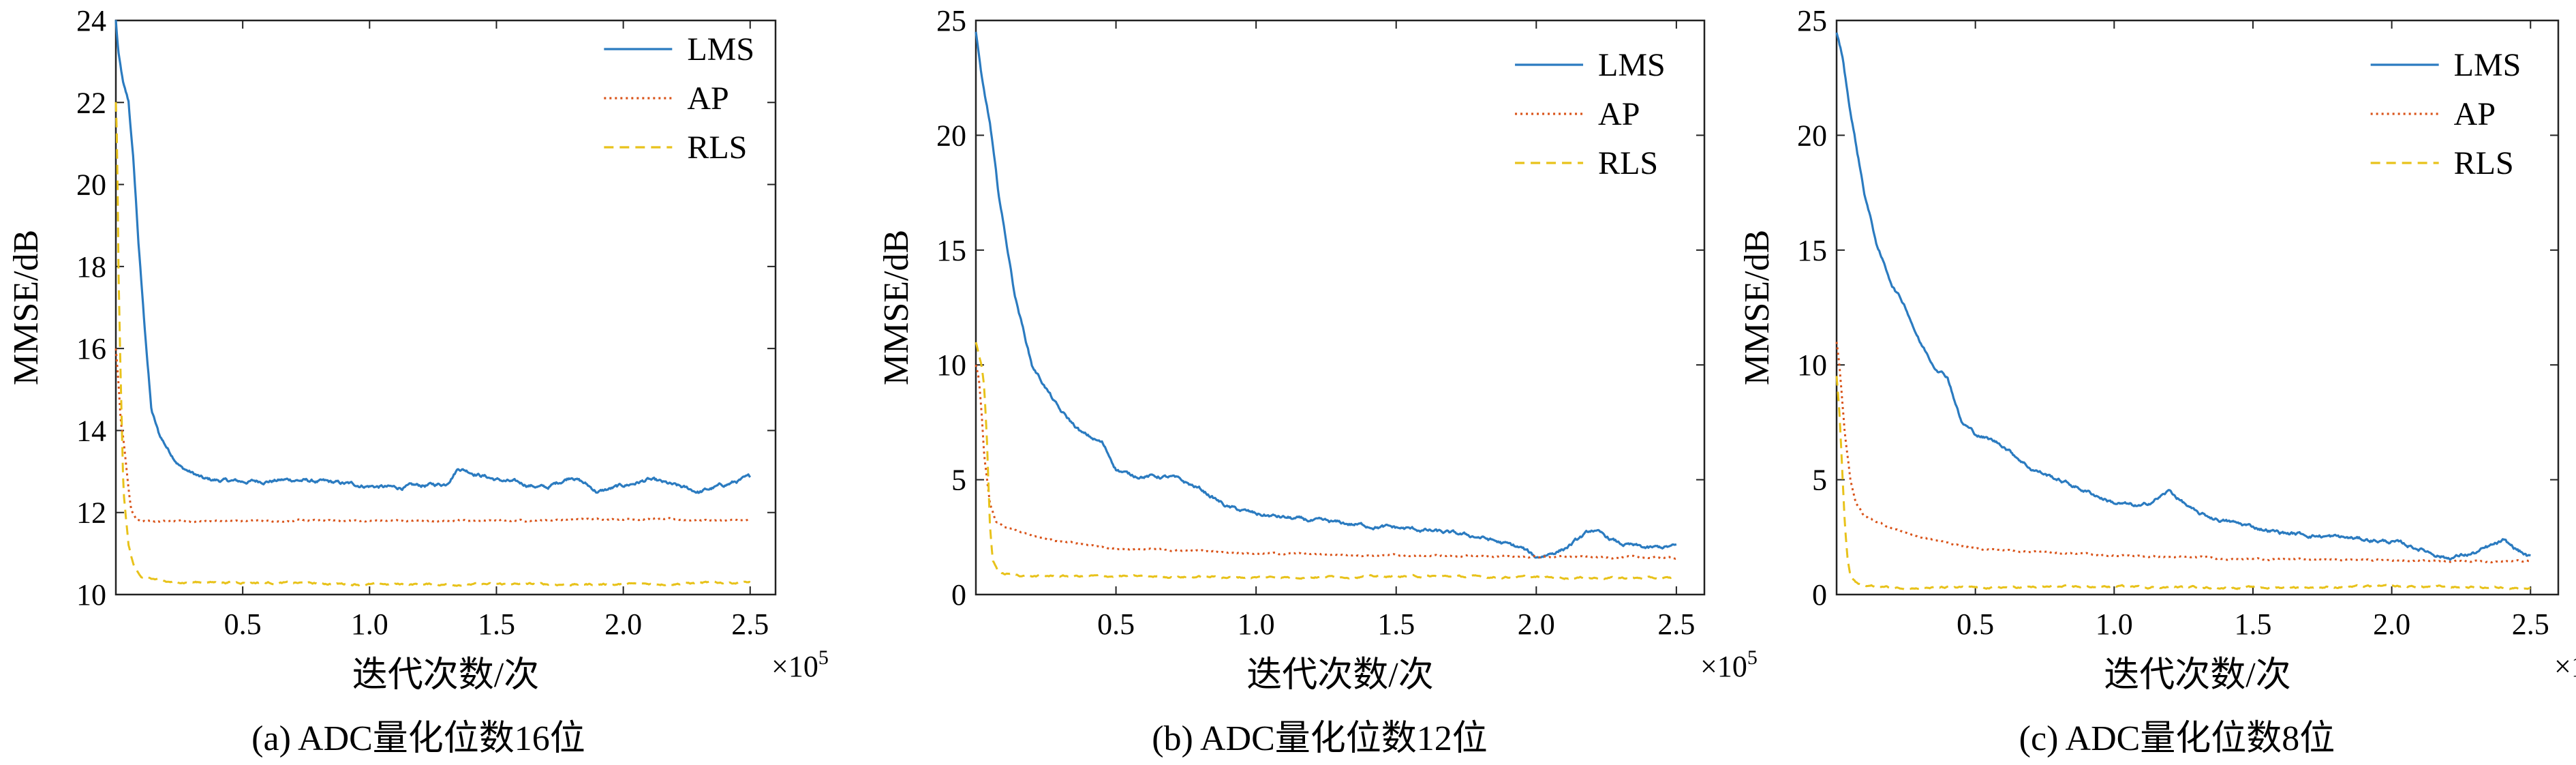 The height and width of the screenshot is (765, 2576). I want to click on chart-caption: (b) ADC量化位数12位, so click(1320, 738).